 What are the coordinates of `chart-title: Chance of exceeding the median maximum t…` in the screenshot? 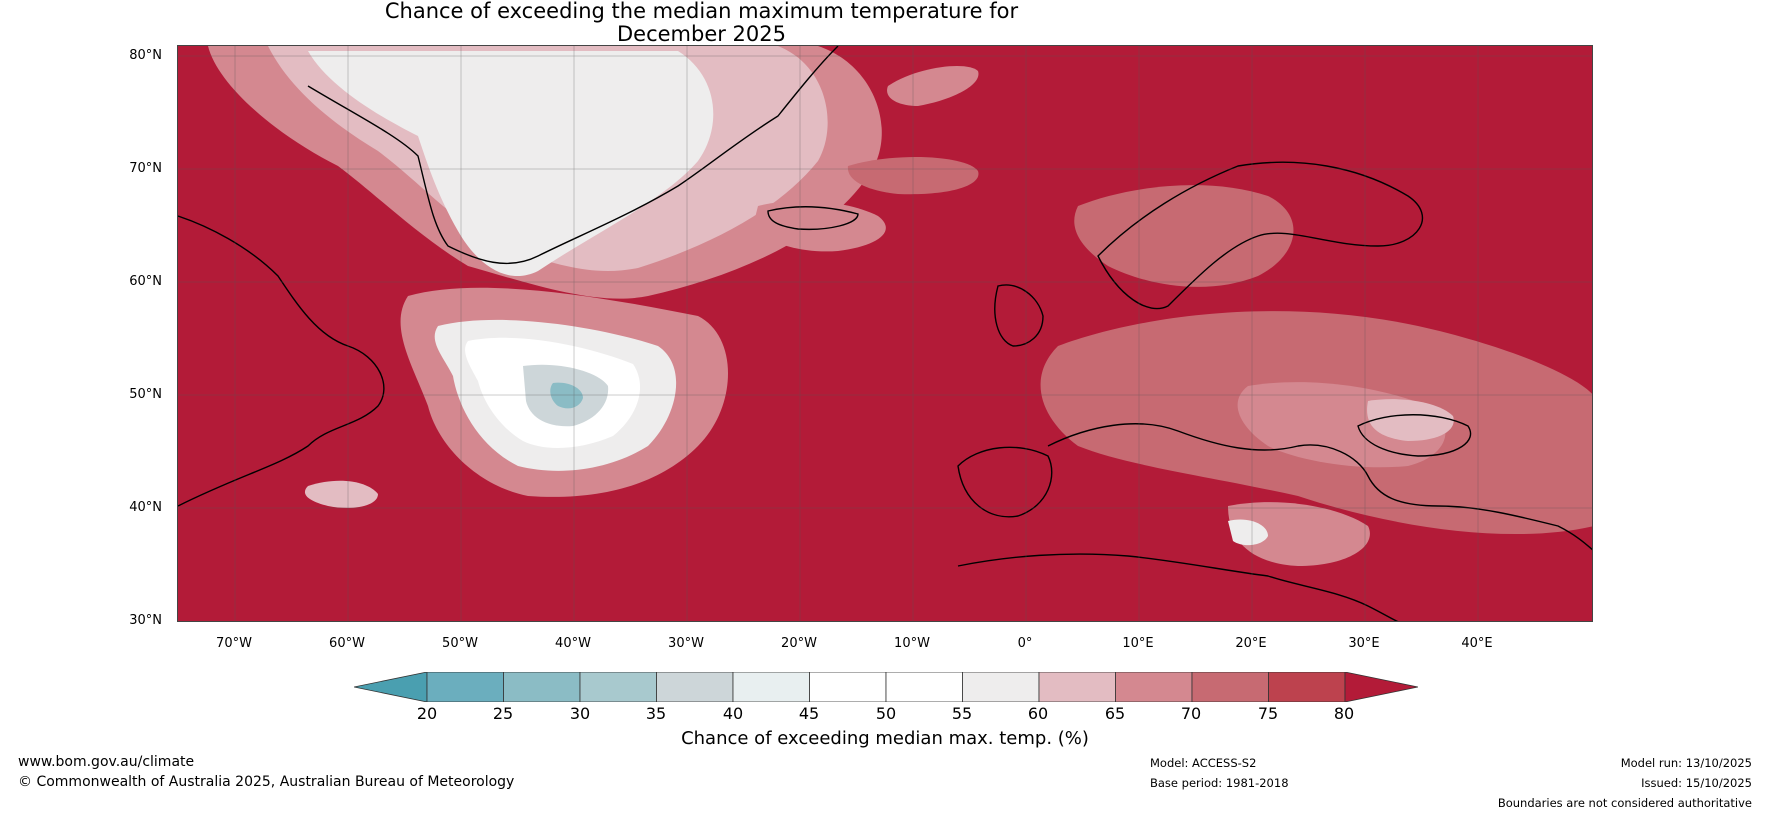 It's located at (701, 23).